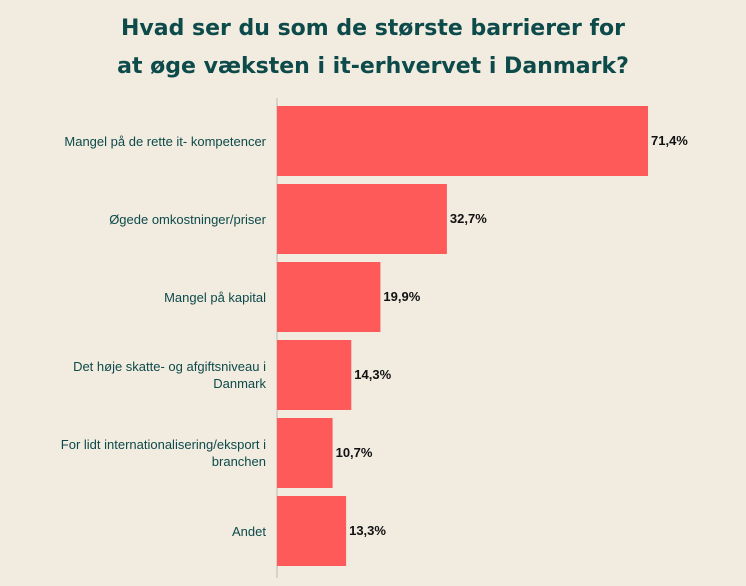  I want to click on chart-title-line-1: Hvad ser du som de største barrierer for, so click(373, 28).